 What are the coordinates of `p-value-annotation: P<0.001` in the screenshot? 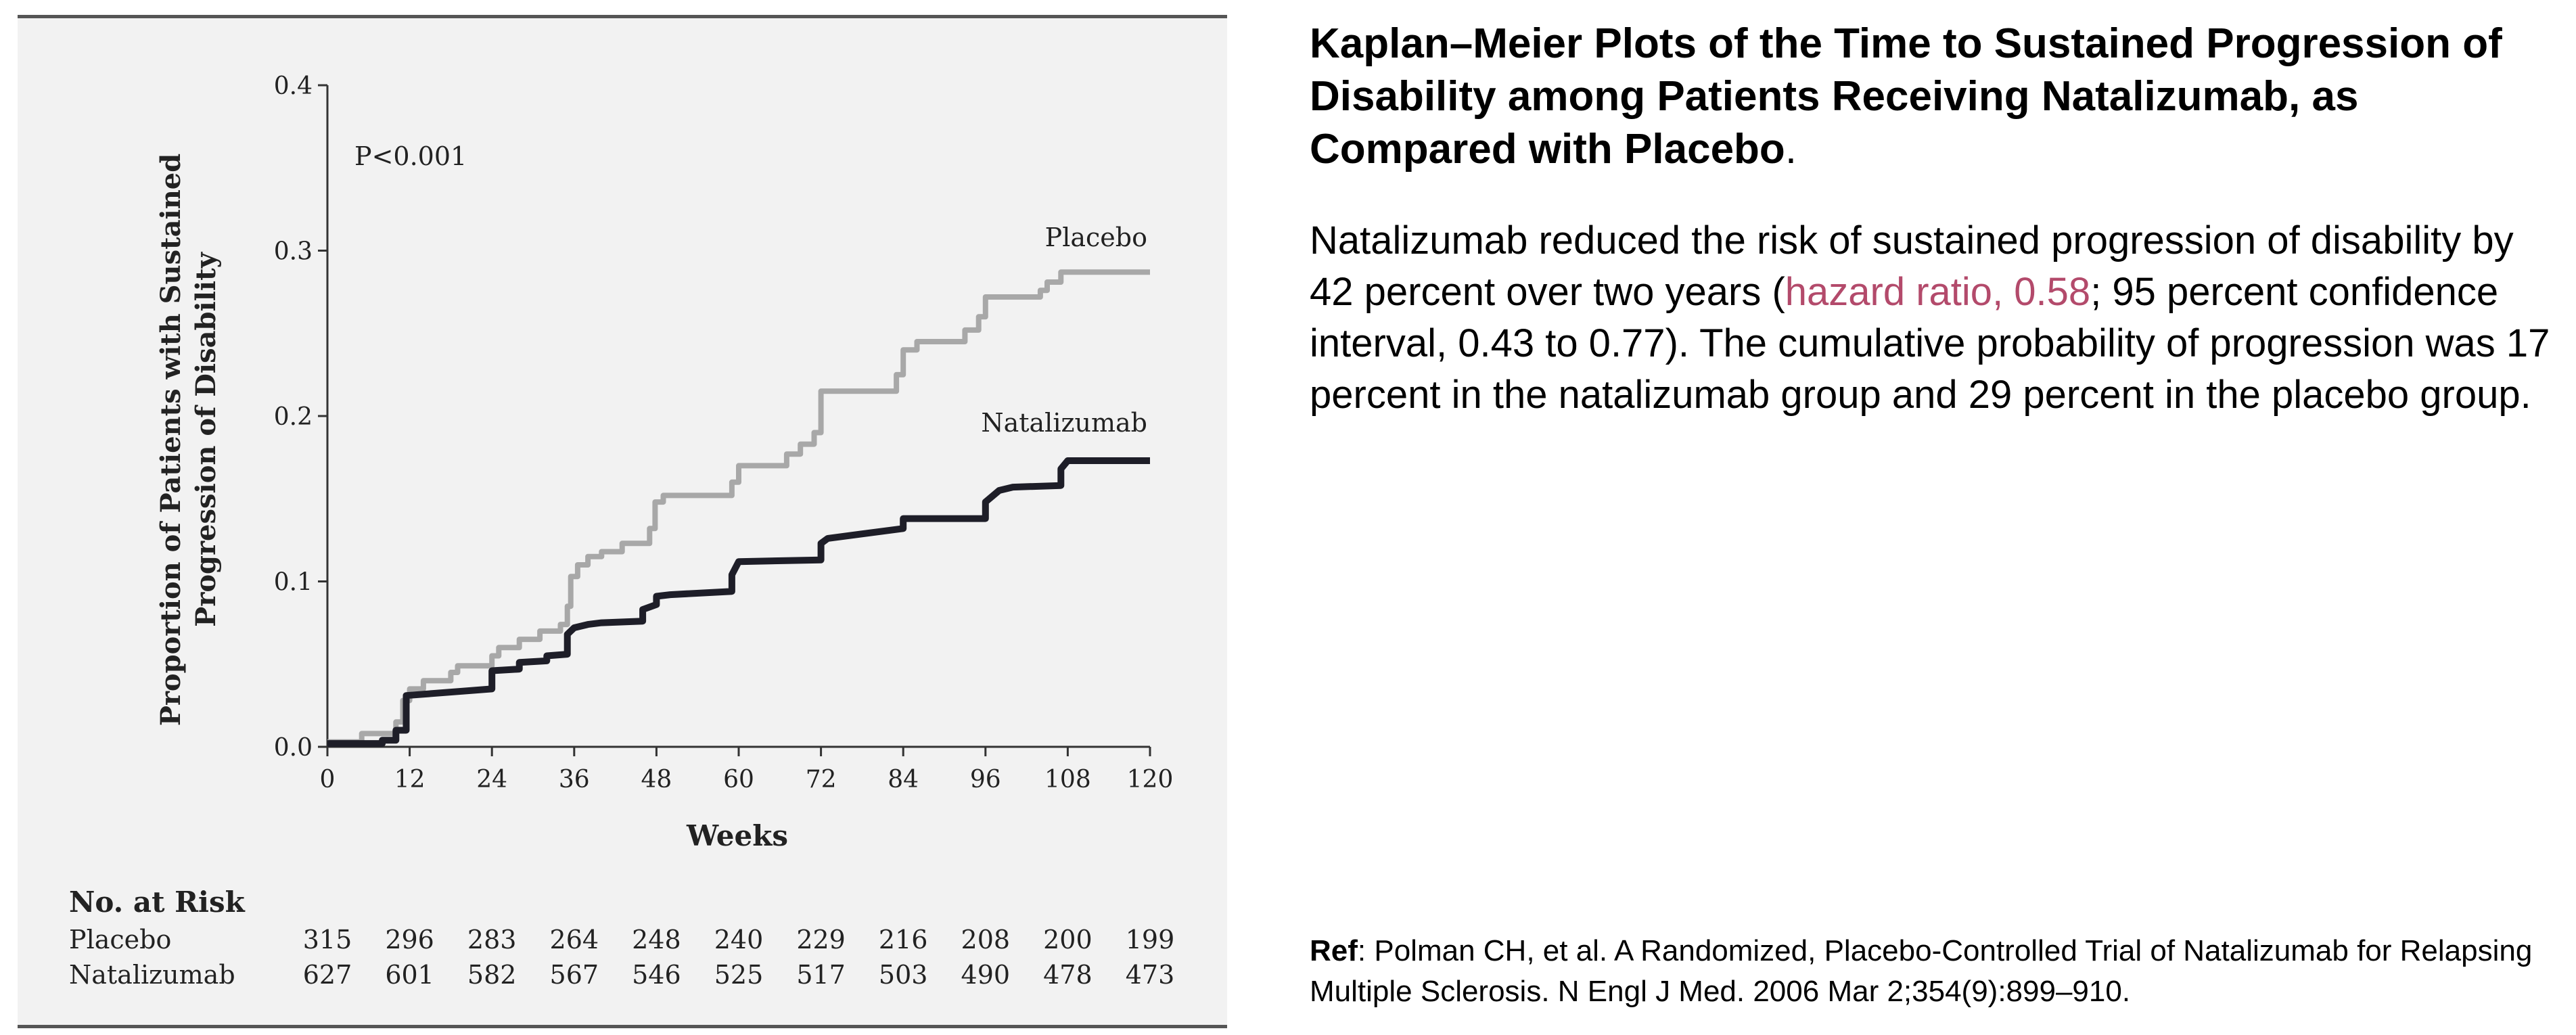 It's located at (411, 156).